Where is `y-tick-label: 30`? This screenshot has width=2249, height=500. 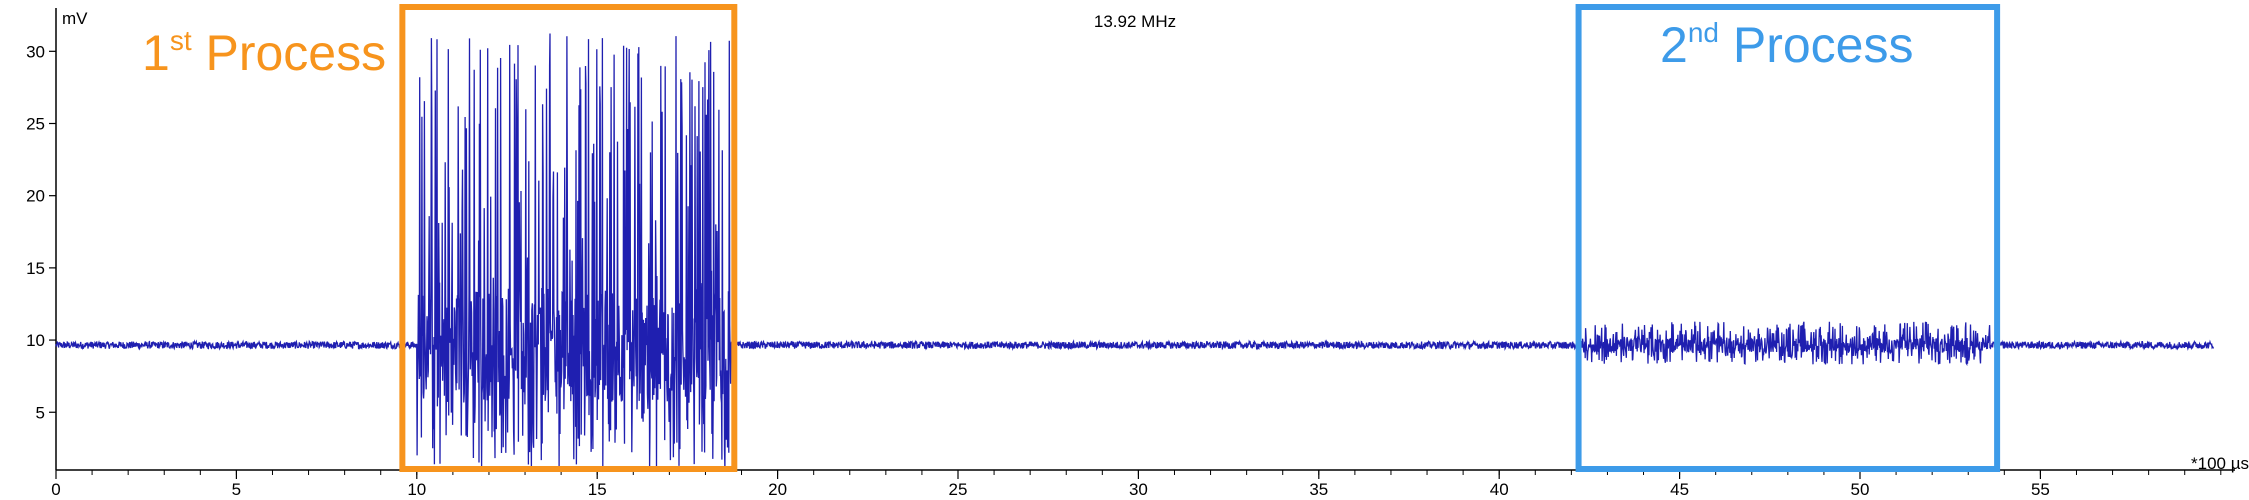 y-tick-label: 30 is located at coordinates (35, 51).